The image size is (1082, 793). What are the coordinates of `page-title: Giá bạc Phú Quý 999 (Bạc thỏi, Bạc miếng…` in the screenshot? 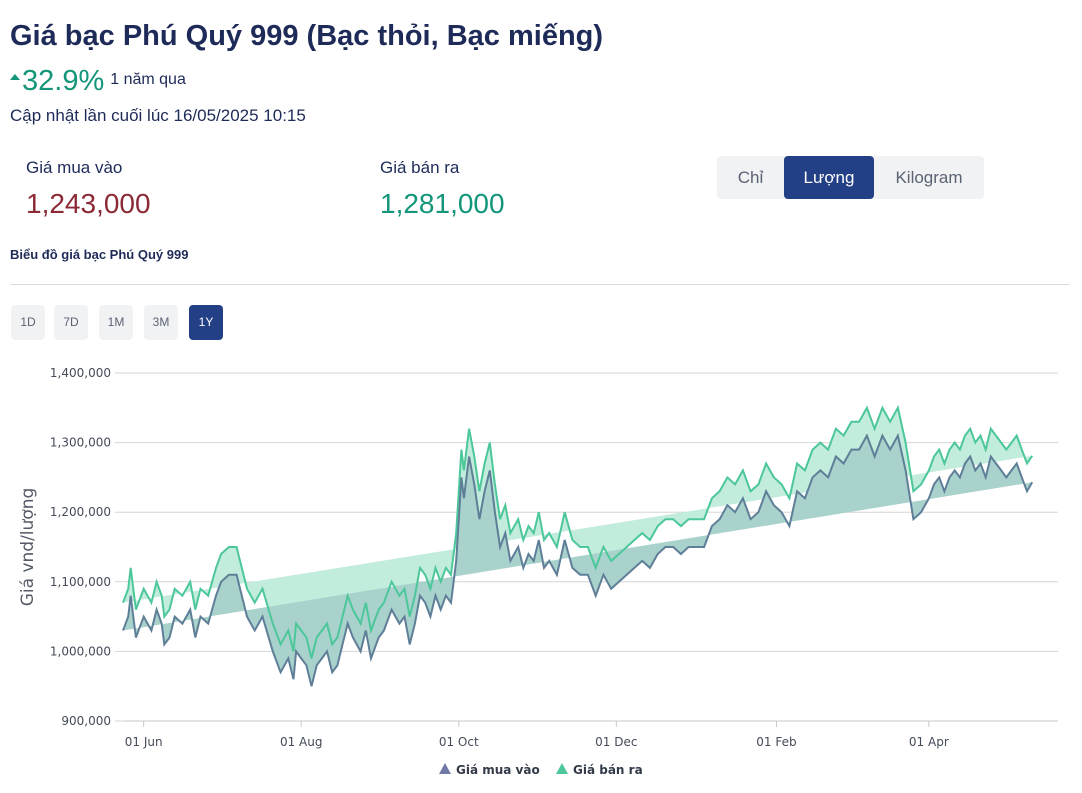 It's located at (307, 36).